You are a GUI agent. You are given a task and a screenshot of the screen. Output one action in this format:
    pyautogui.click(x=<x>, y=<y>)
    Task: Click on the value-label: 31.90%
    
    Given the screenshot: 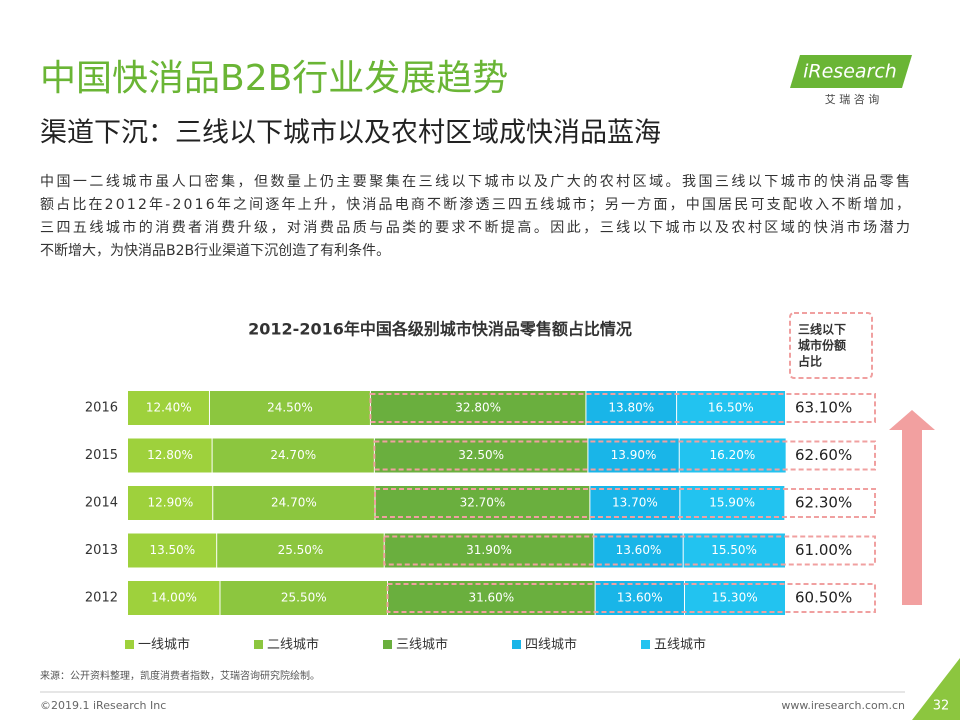 What is the action you would take?
    pyautogui.click(x=489, y=550)
    